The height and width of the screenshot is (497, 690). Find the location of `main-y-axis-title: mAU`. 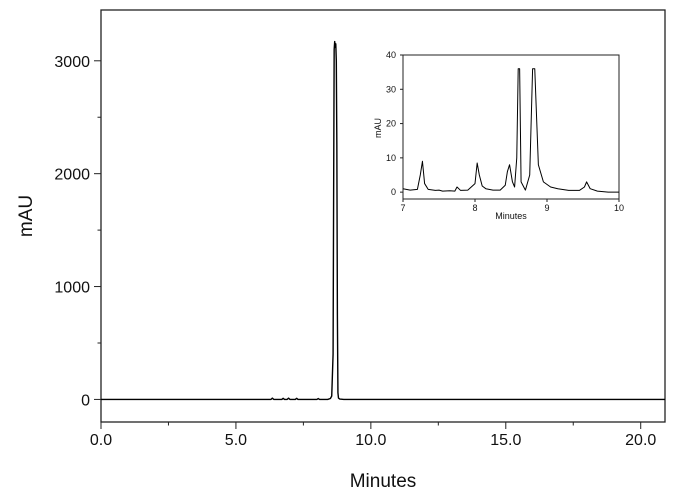

main-y-axis-title: mAU is located at coordinates (26, 216).